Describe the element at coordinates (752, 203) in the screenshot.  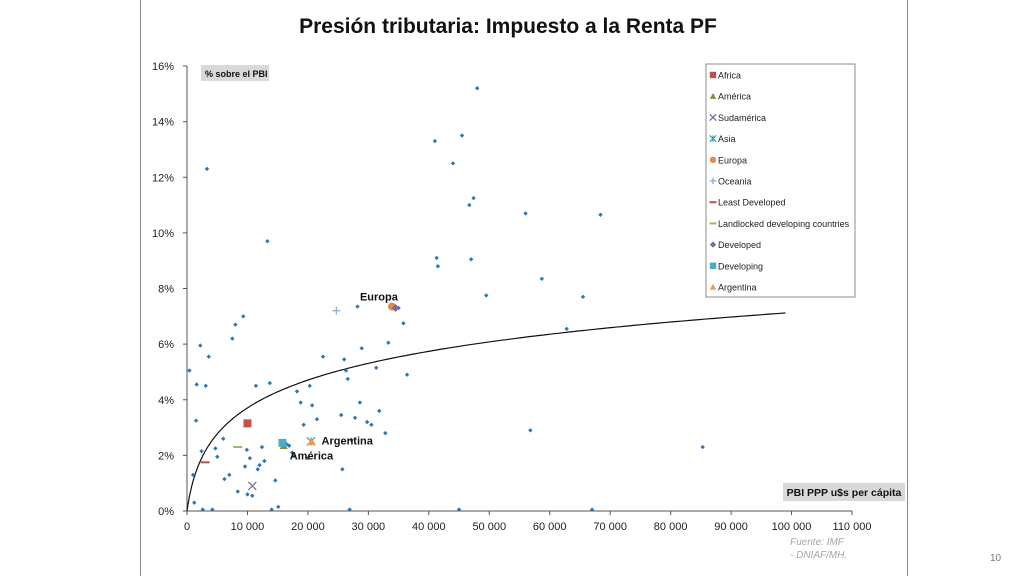
I see `legend-label: Least Developed` at that location.